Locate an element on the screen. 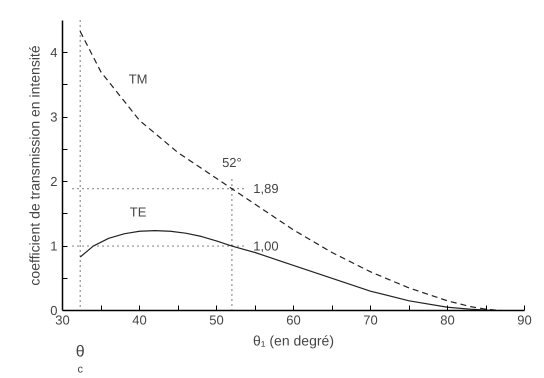  y-tick-label: 2 is located at coordinates (54, 182).